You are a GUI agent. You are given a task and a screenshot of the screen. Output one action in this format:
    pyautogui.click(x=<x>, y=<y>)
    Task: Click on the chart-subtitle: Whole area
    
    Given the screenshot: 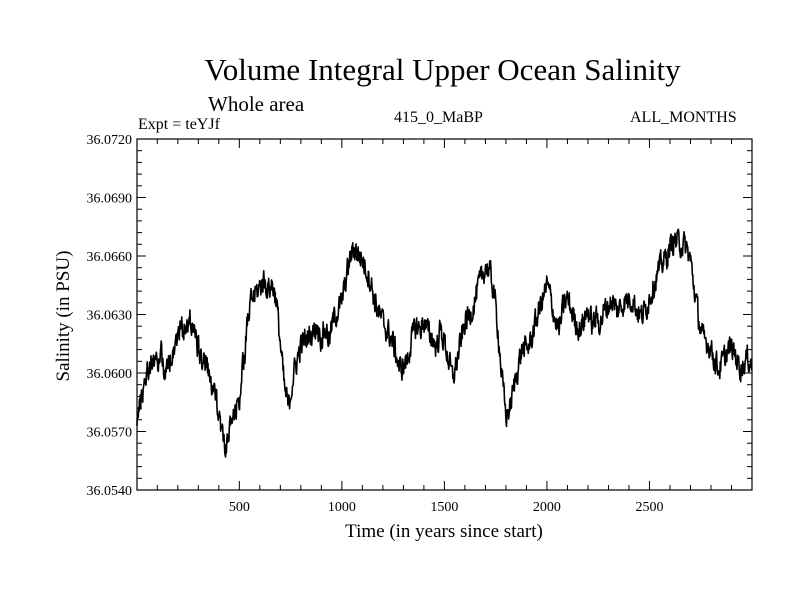 What is the action you would take?
    pyautogui.click(x=256, y=104)
    